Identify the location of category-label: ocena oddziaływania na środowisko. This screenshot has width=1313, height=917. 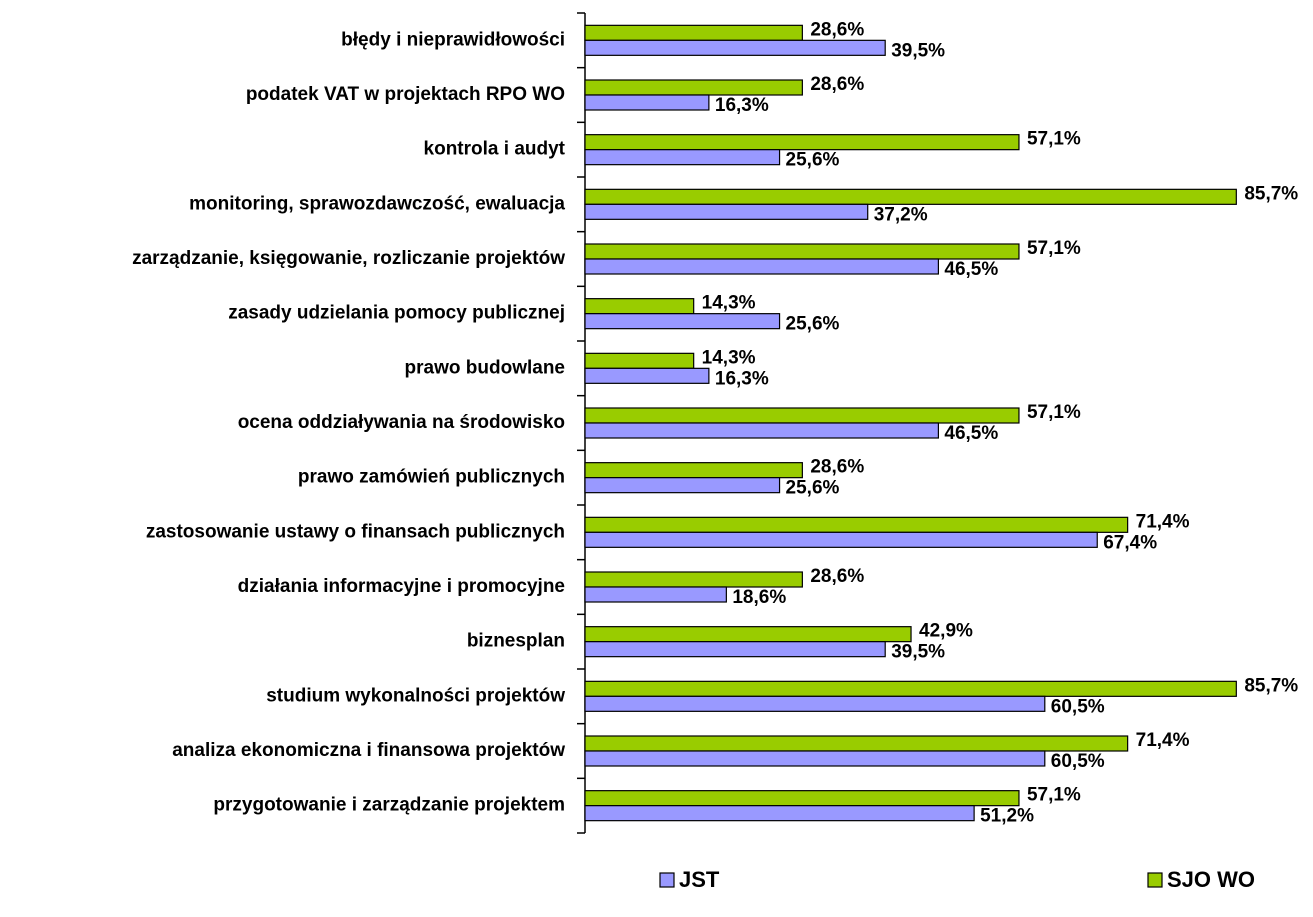
(401, 422).